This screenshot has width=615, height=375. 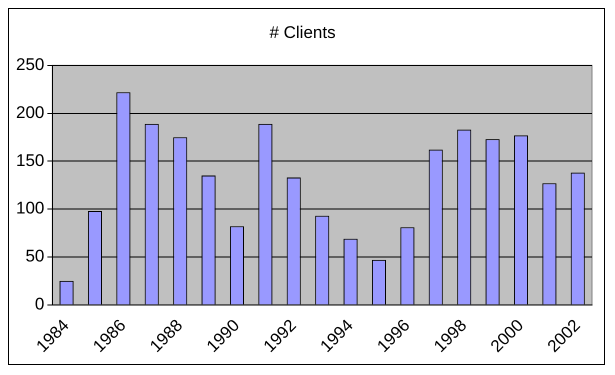 What do you see at coordinates (30, 64) in the screenshot?
I see `y-tick-label: 250` at bounding box center [30, 64].